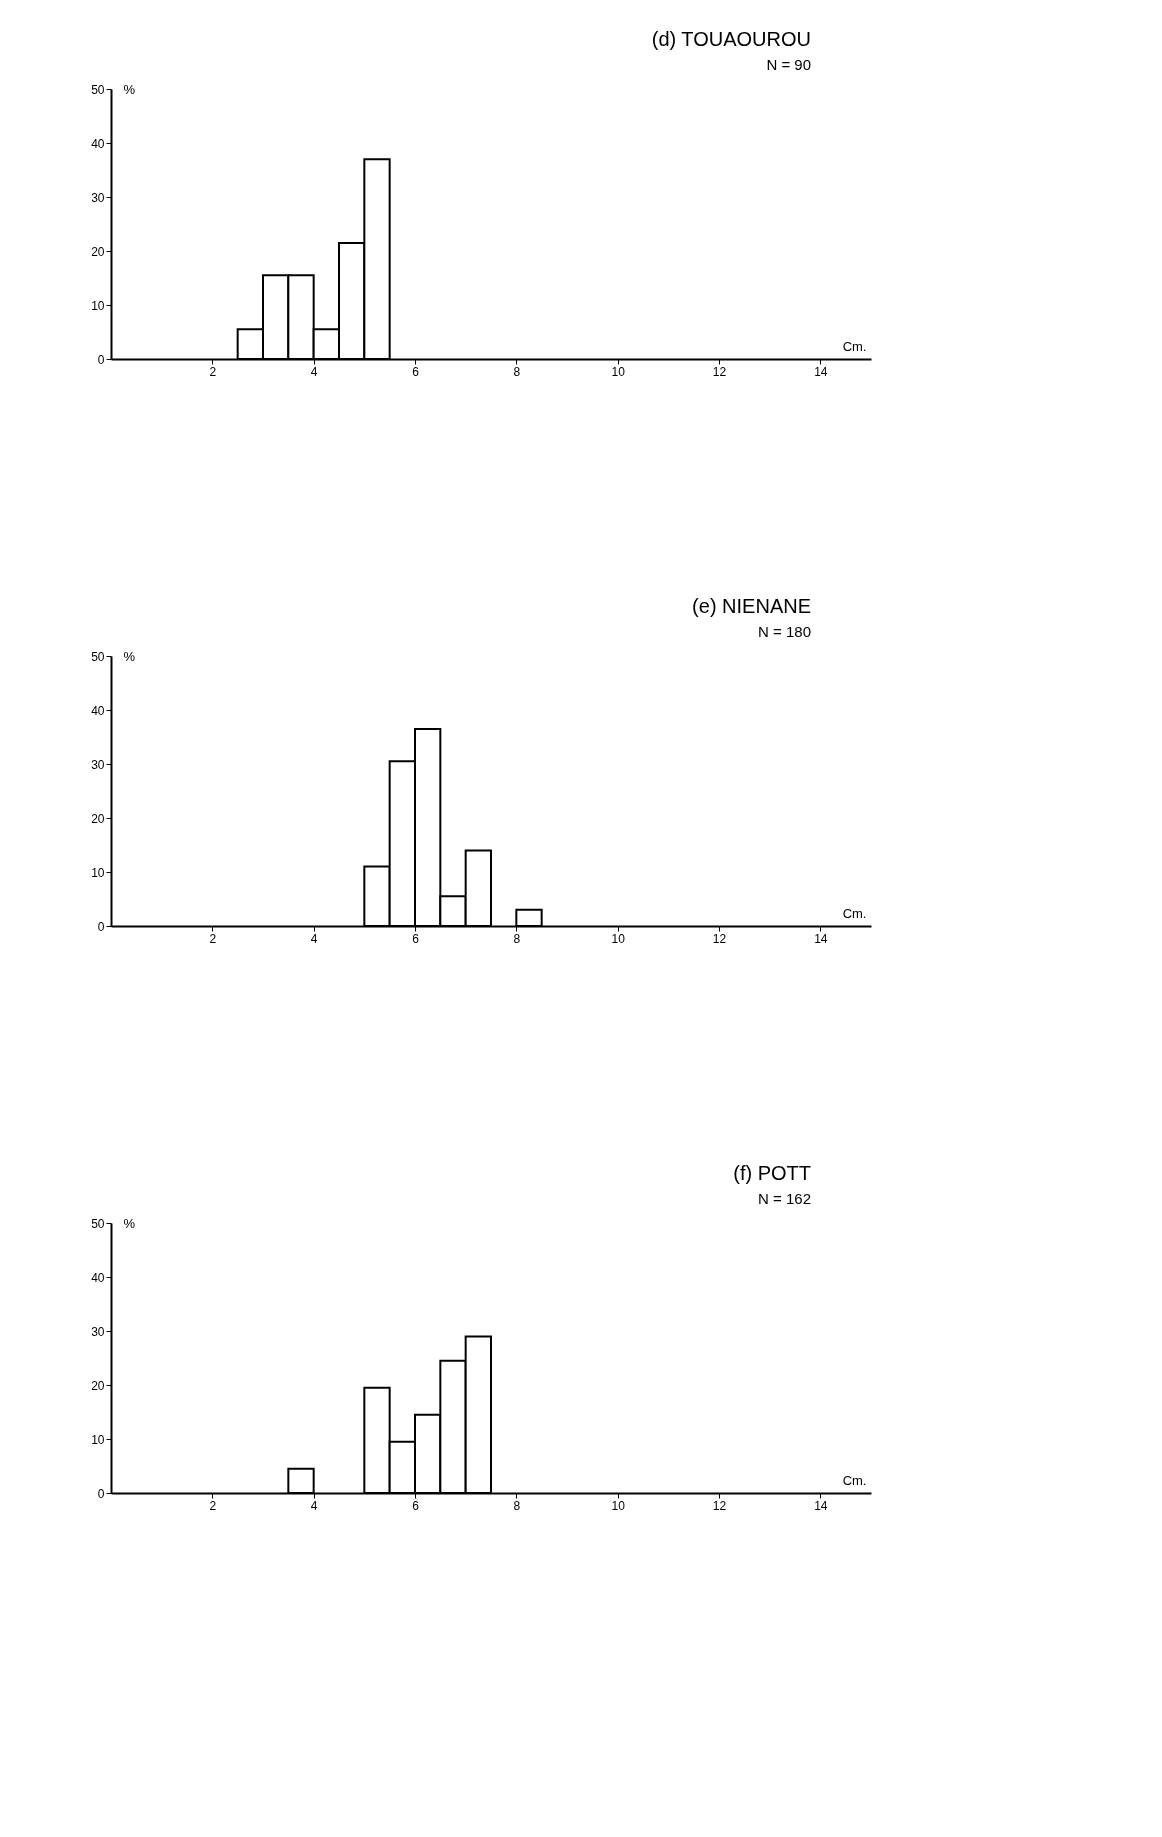  What do you see at coordinates (731, 39) in the screenshot?
I see `chart-title: (d) TOUAOUROU` at bounding box center [731, 39].